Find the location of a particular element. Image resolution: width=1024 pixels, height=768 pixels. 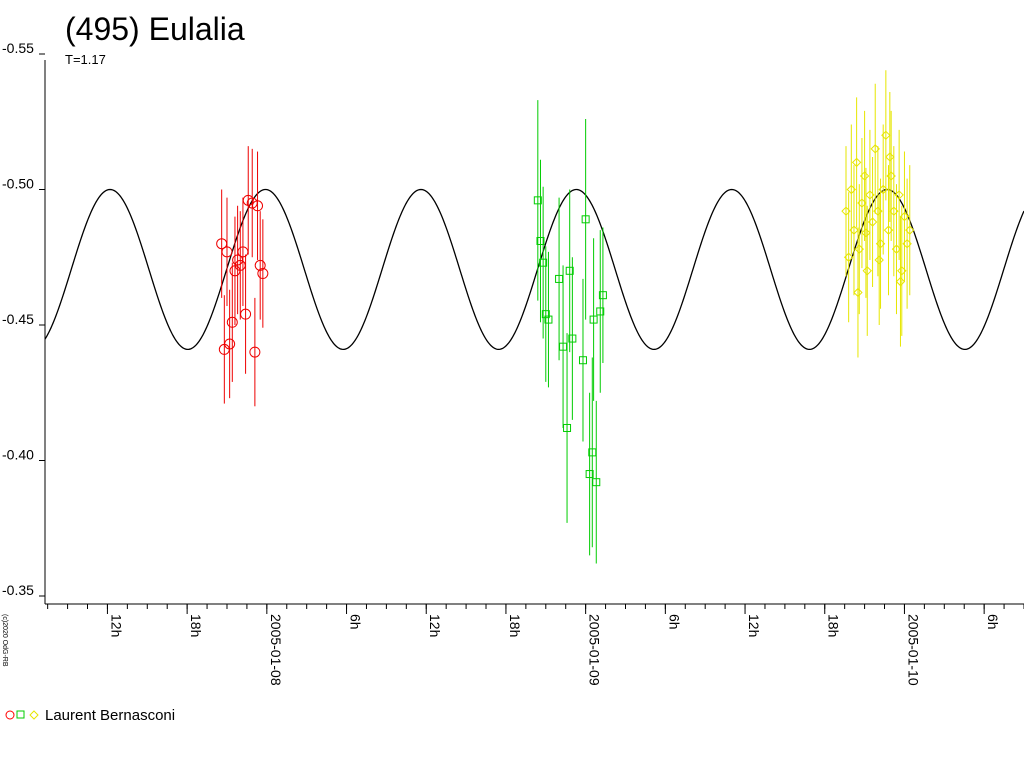

y-tick-label: -0.35 is located at coordinates (18, 590).